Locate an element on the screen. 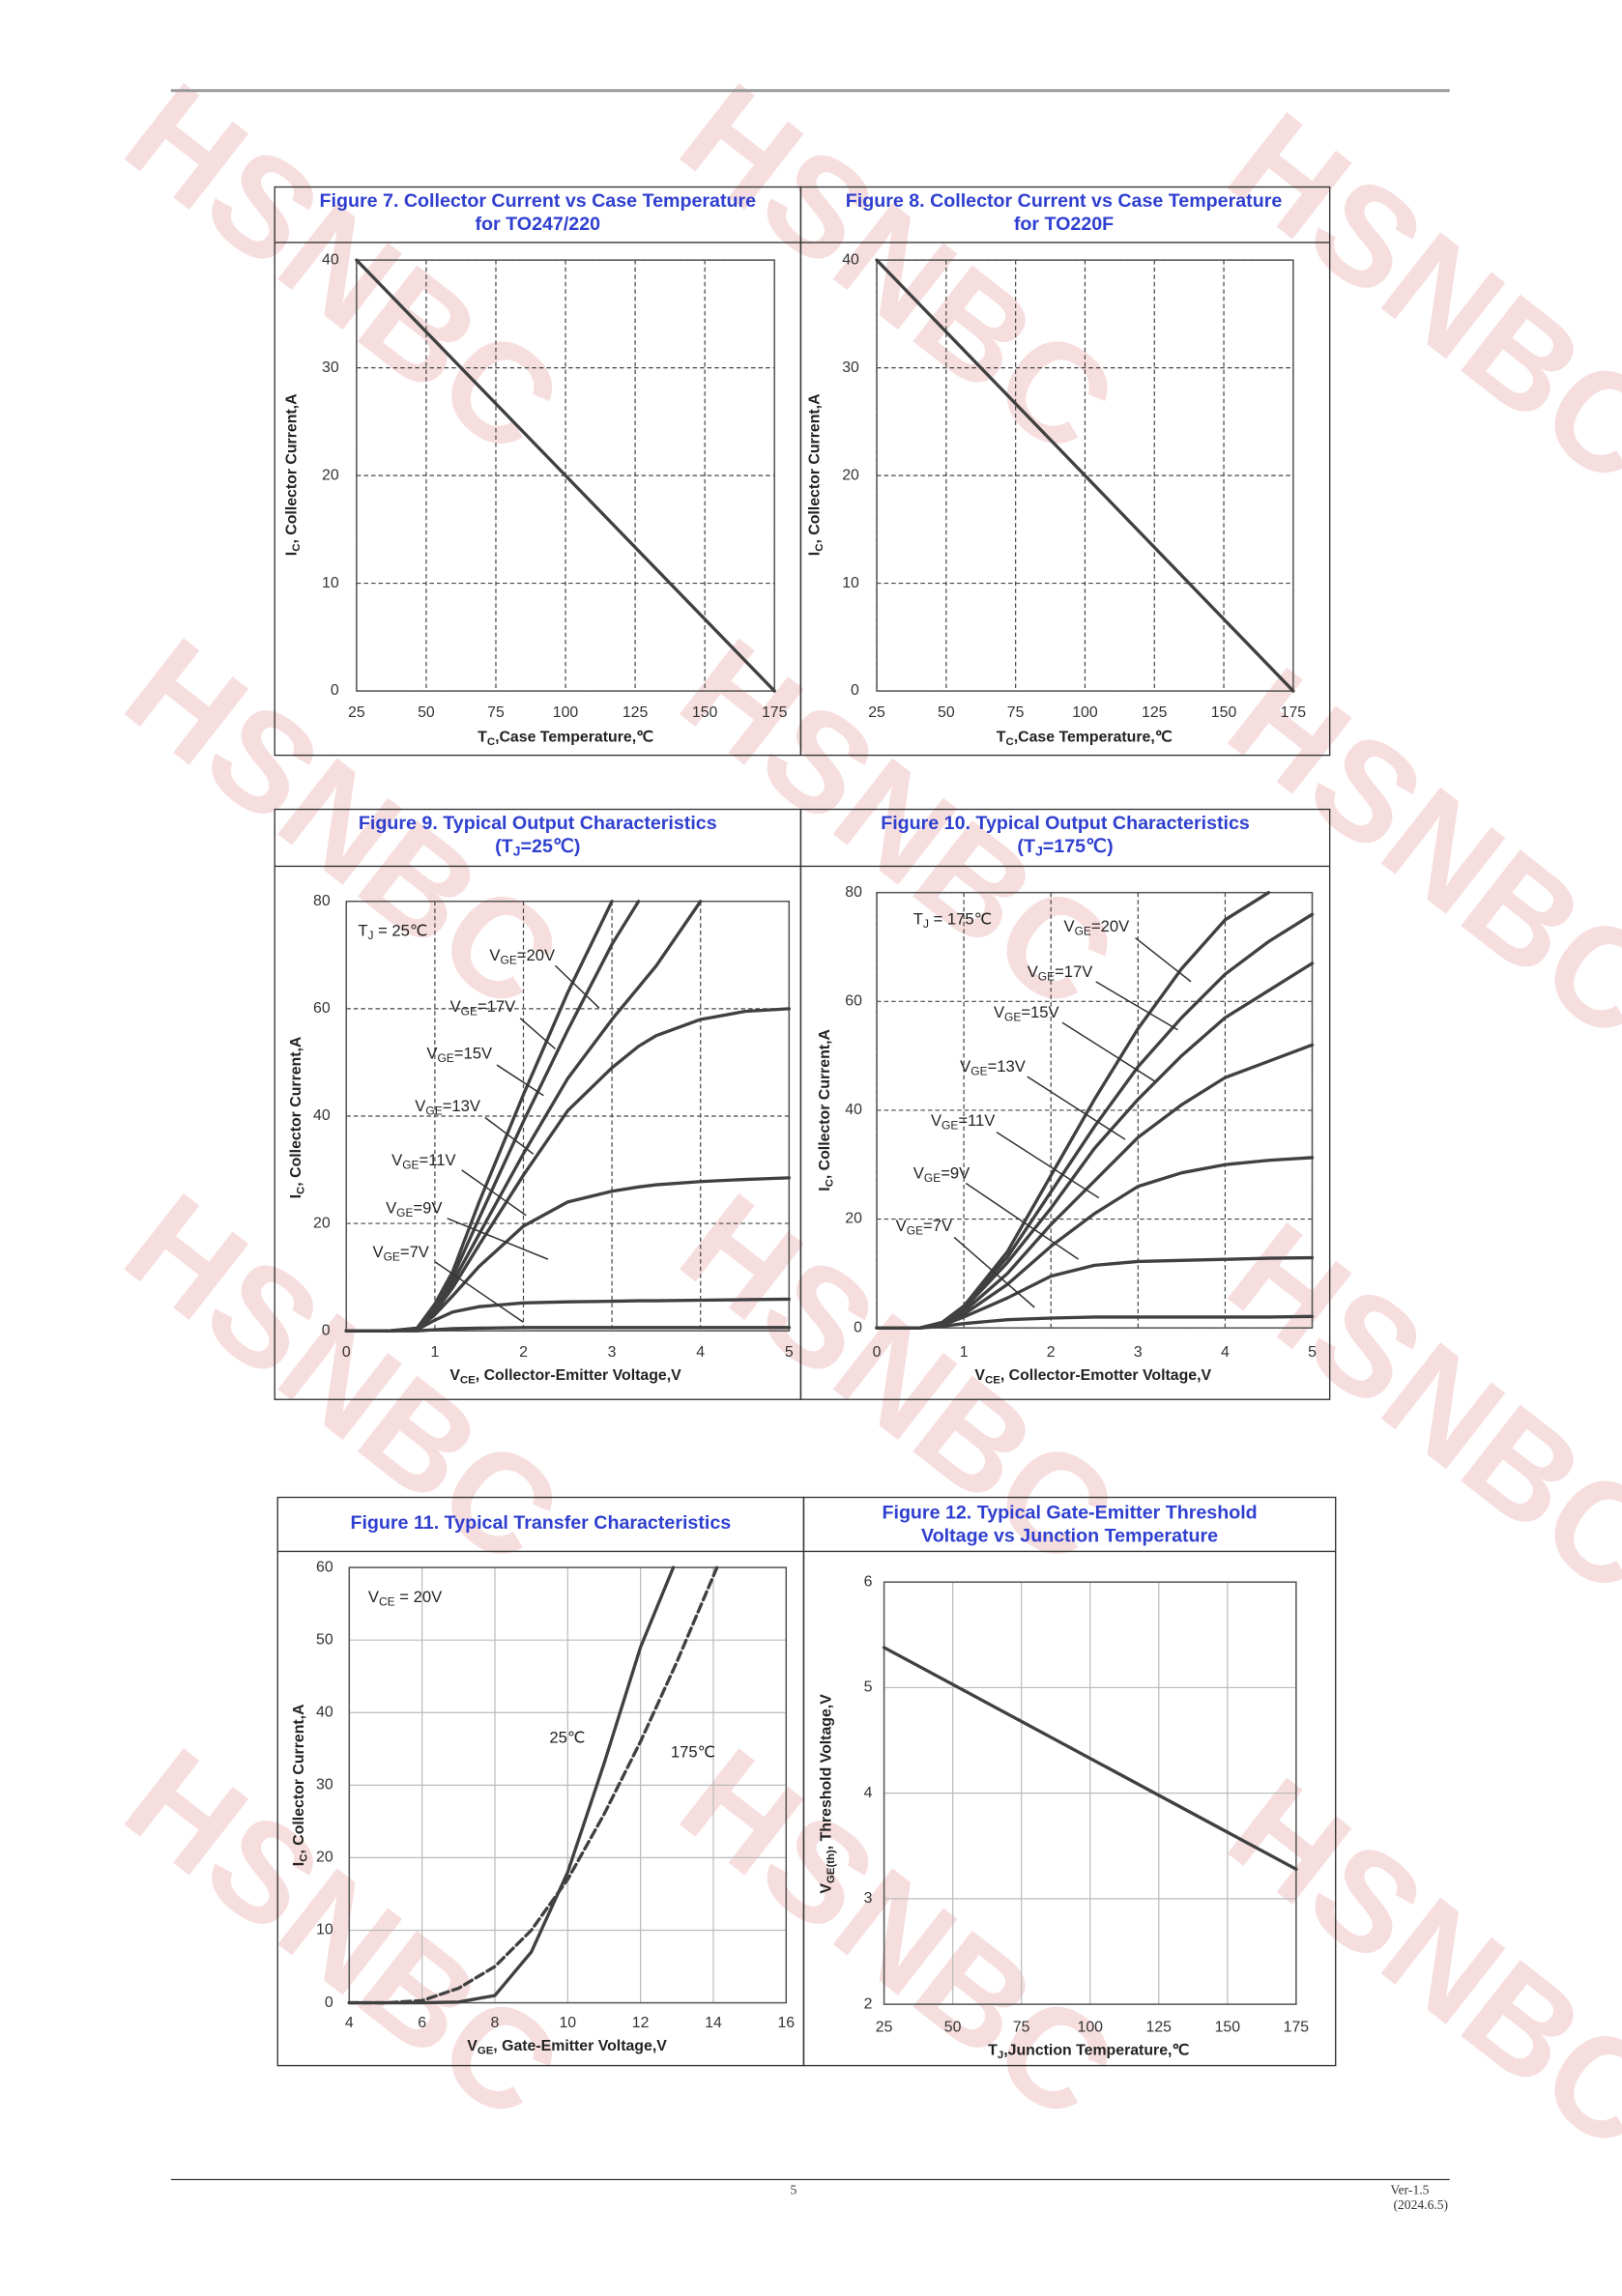  x-tick-label: 5 is located at coordinates (789, 1352).